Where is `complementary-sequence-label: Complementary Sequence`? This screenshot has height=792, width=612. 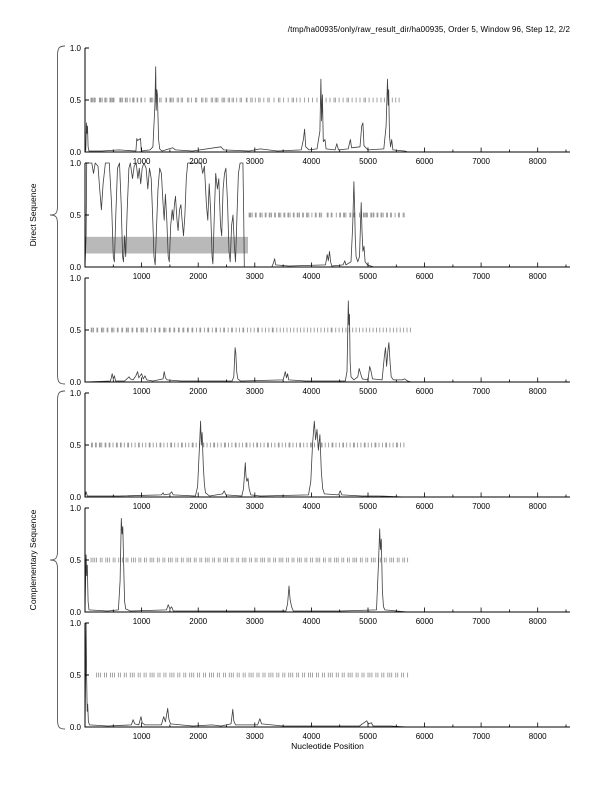 complementary-sequence-label: Complementary Sequence is located at coordinates (33, 560).